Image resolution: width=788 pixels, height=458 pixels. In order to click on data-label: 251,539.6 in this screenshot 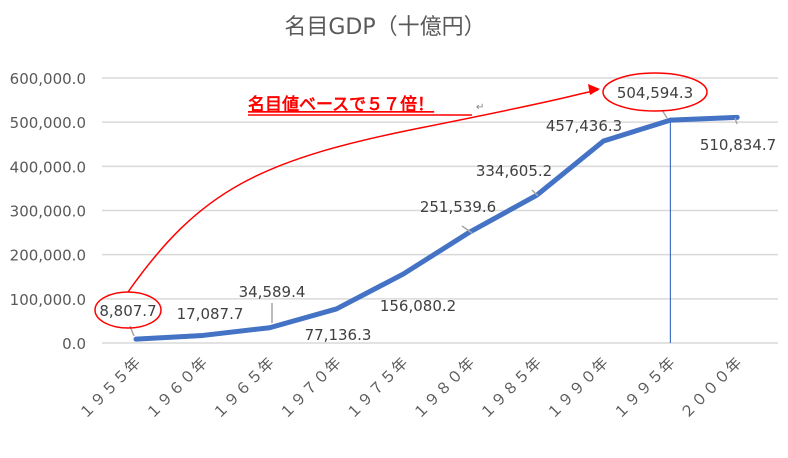, I will do `click(458, 207)`.